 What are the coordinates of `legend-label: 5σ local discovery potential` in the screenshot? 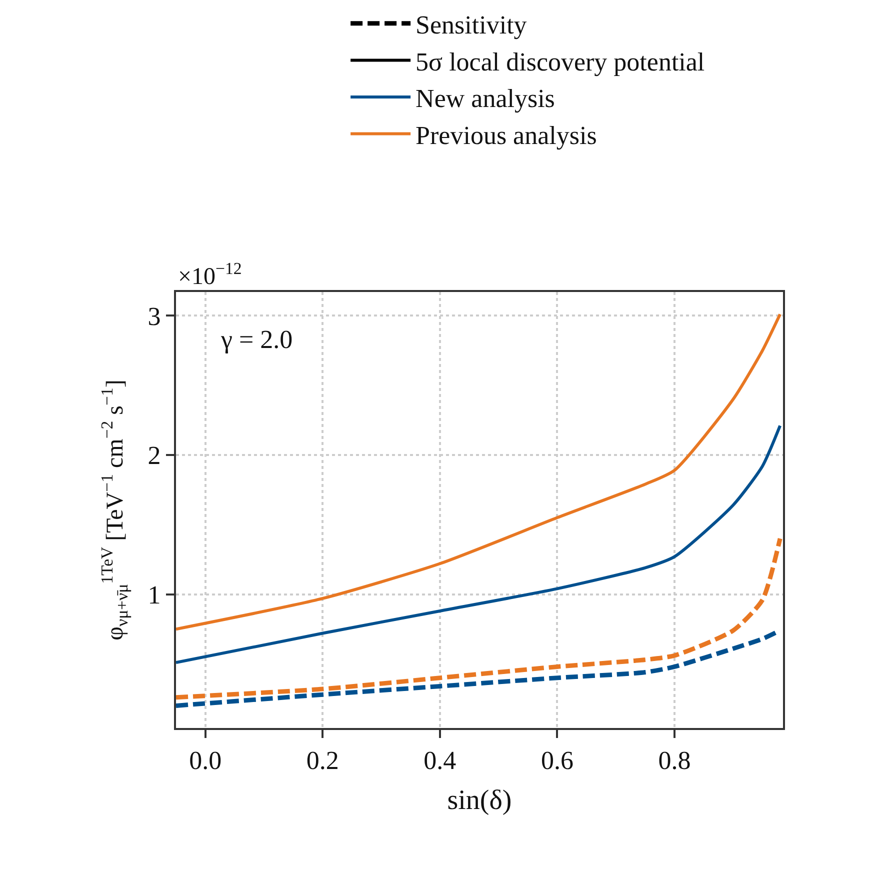 It's located at (560, 61).